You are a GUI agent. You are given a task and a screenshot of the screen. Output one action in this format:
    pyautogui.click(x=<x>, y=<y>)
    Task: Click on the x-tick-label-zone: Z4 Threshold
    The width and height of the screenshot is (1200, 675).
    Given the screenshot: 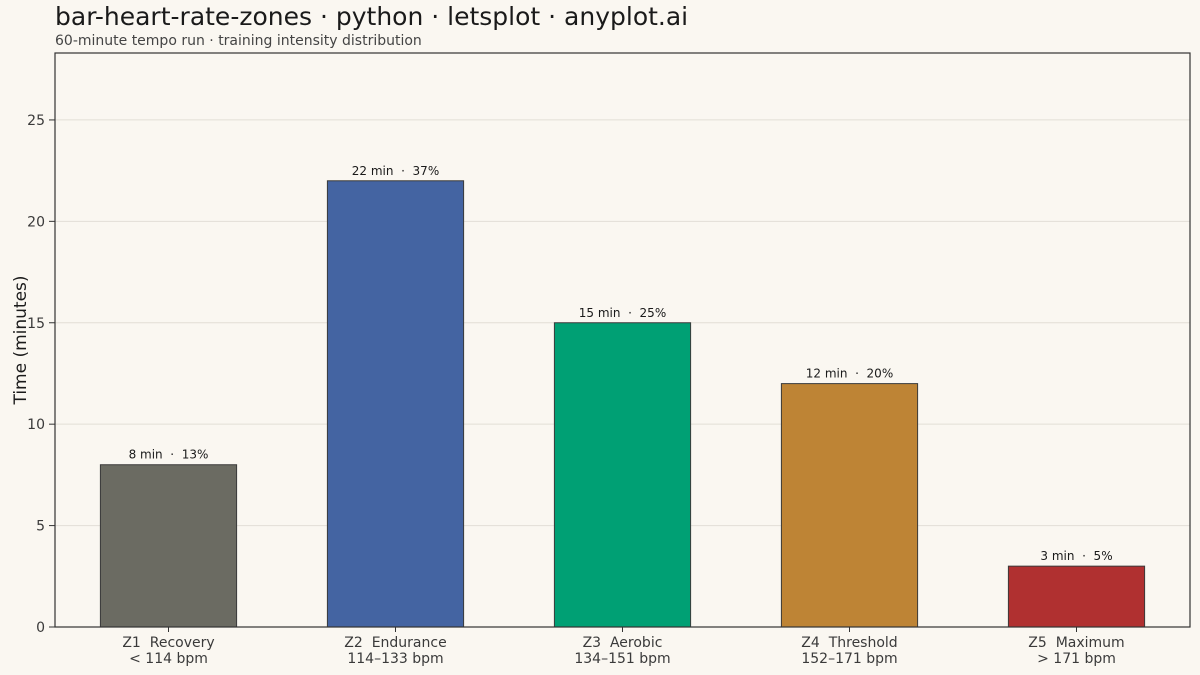 What is the action you would take?
    pyautogui.click(x=849, y=643)
    